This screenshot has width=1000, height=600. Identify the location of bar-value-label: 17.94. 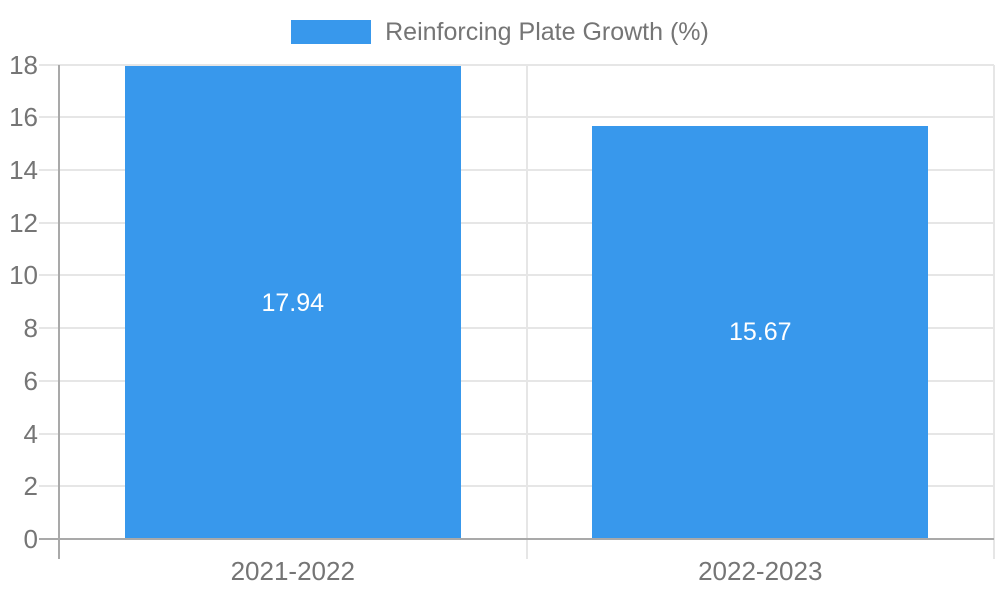
(293, 302).